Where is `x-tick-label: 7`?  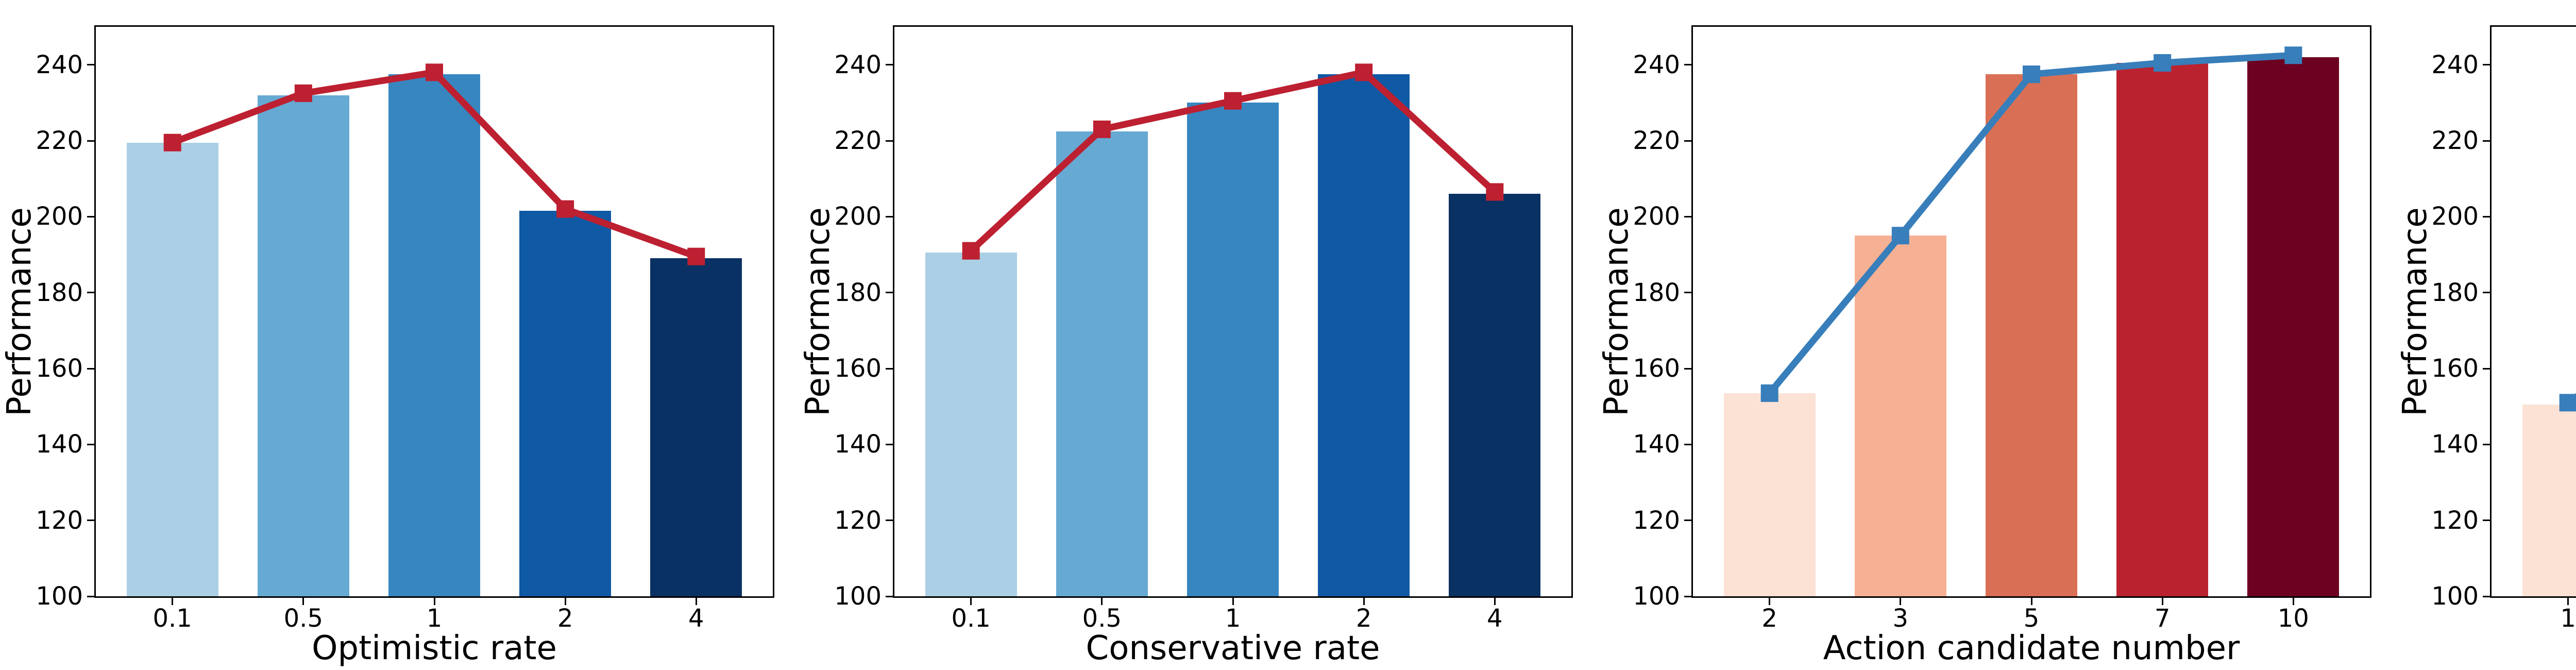
x-tick-label: 7 is located at coordinates (2162, 618).